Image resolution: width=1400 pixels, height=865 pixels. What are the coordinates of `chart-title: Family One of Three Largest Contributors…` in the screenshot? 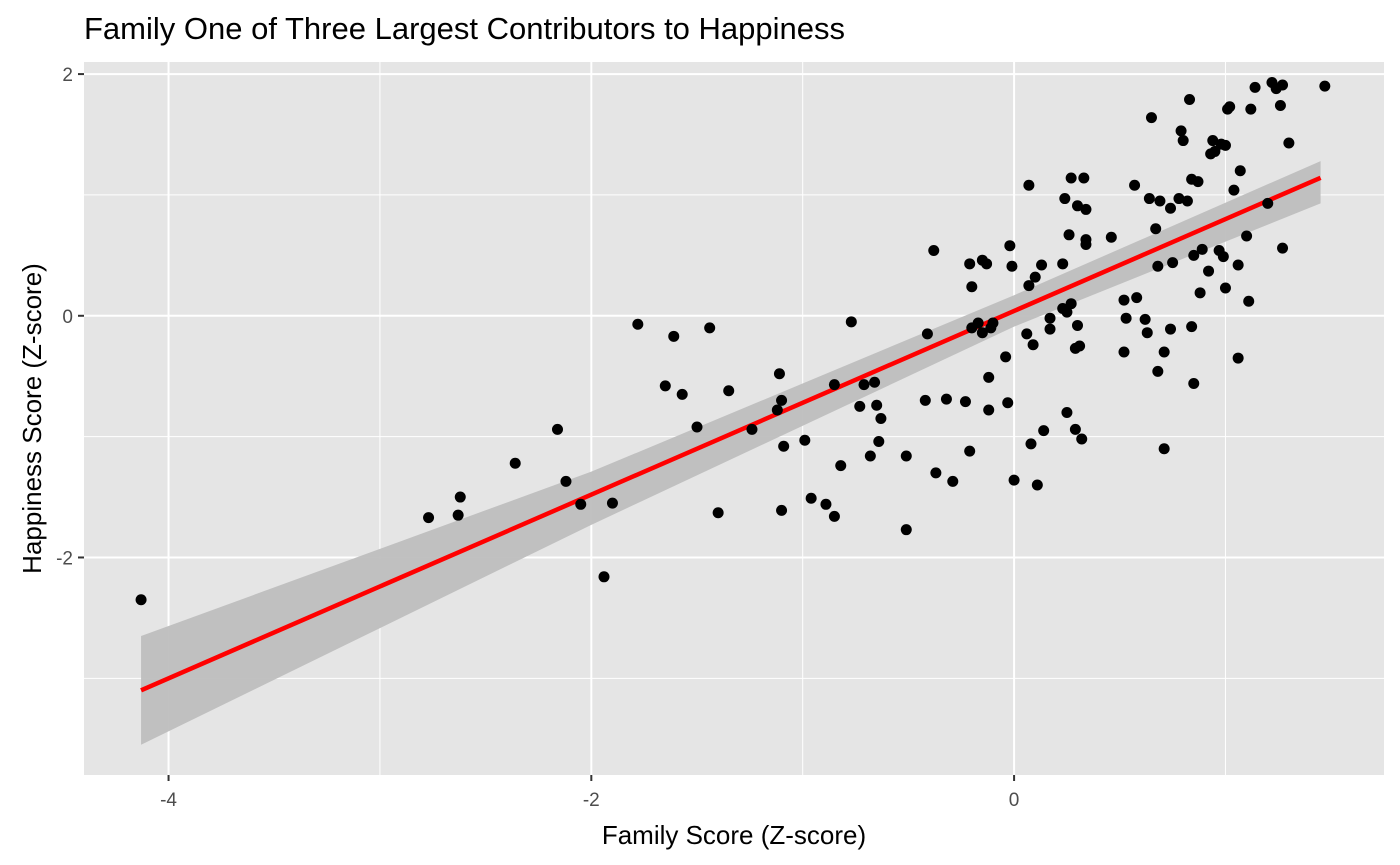 It's located at (464, 28).